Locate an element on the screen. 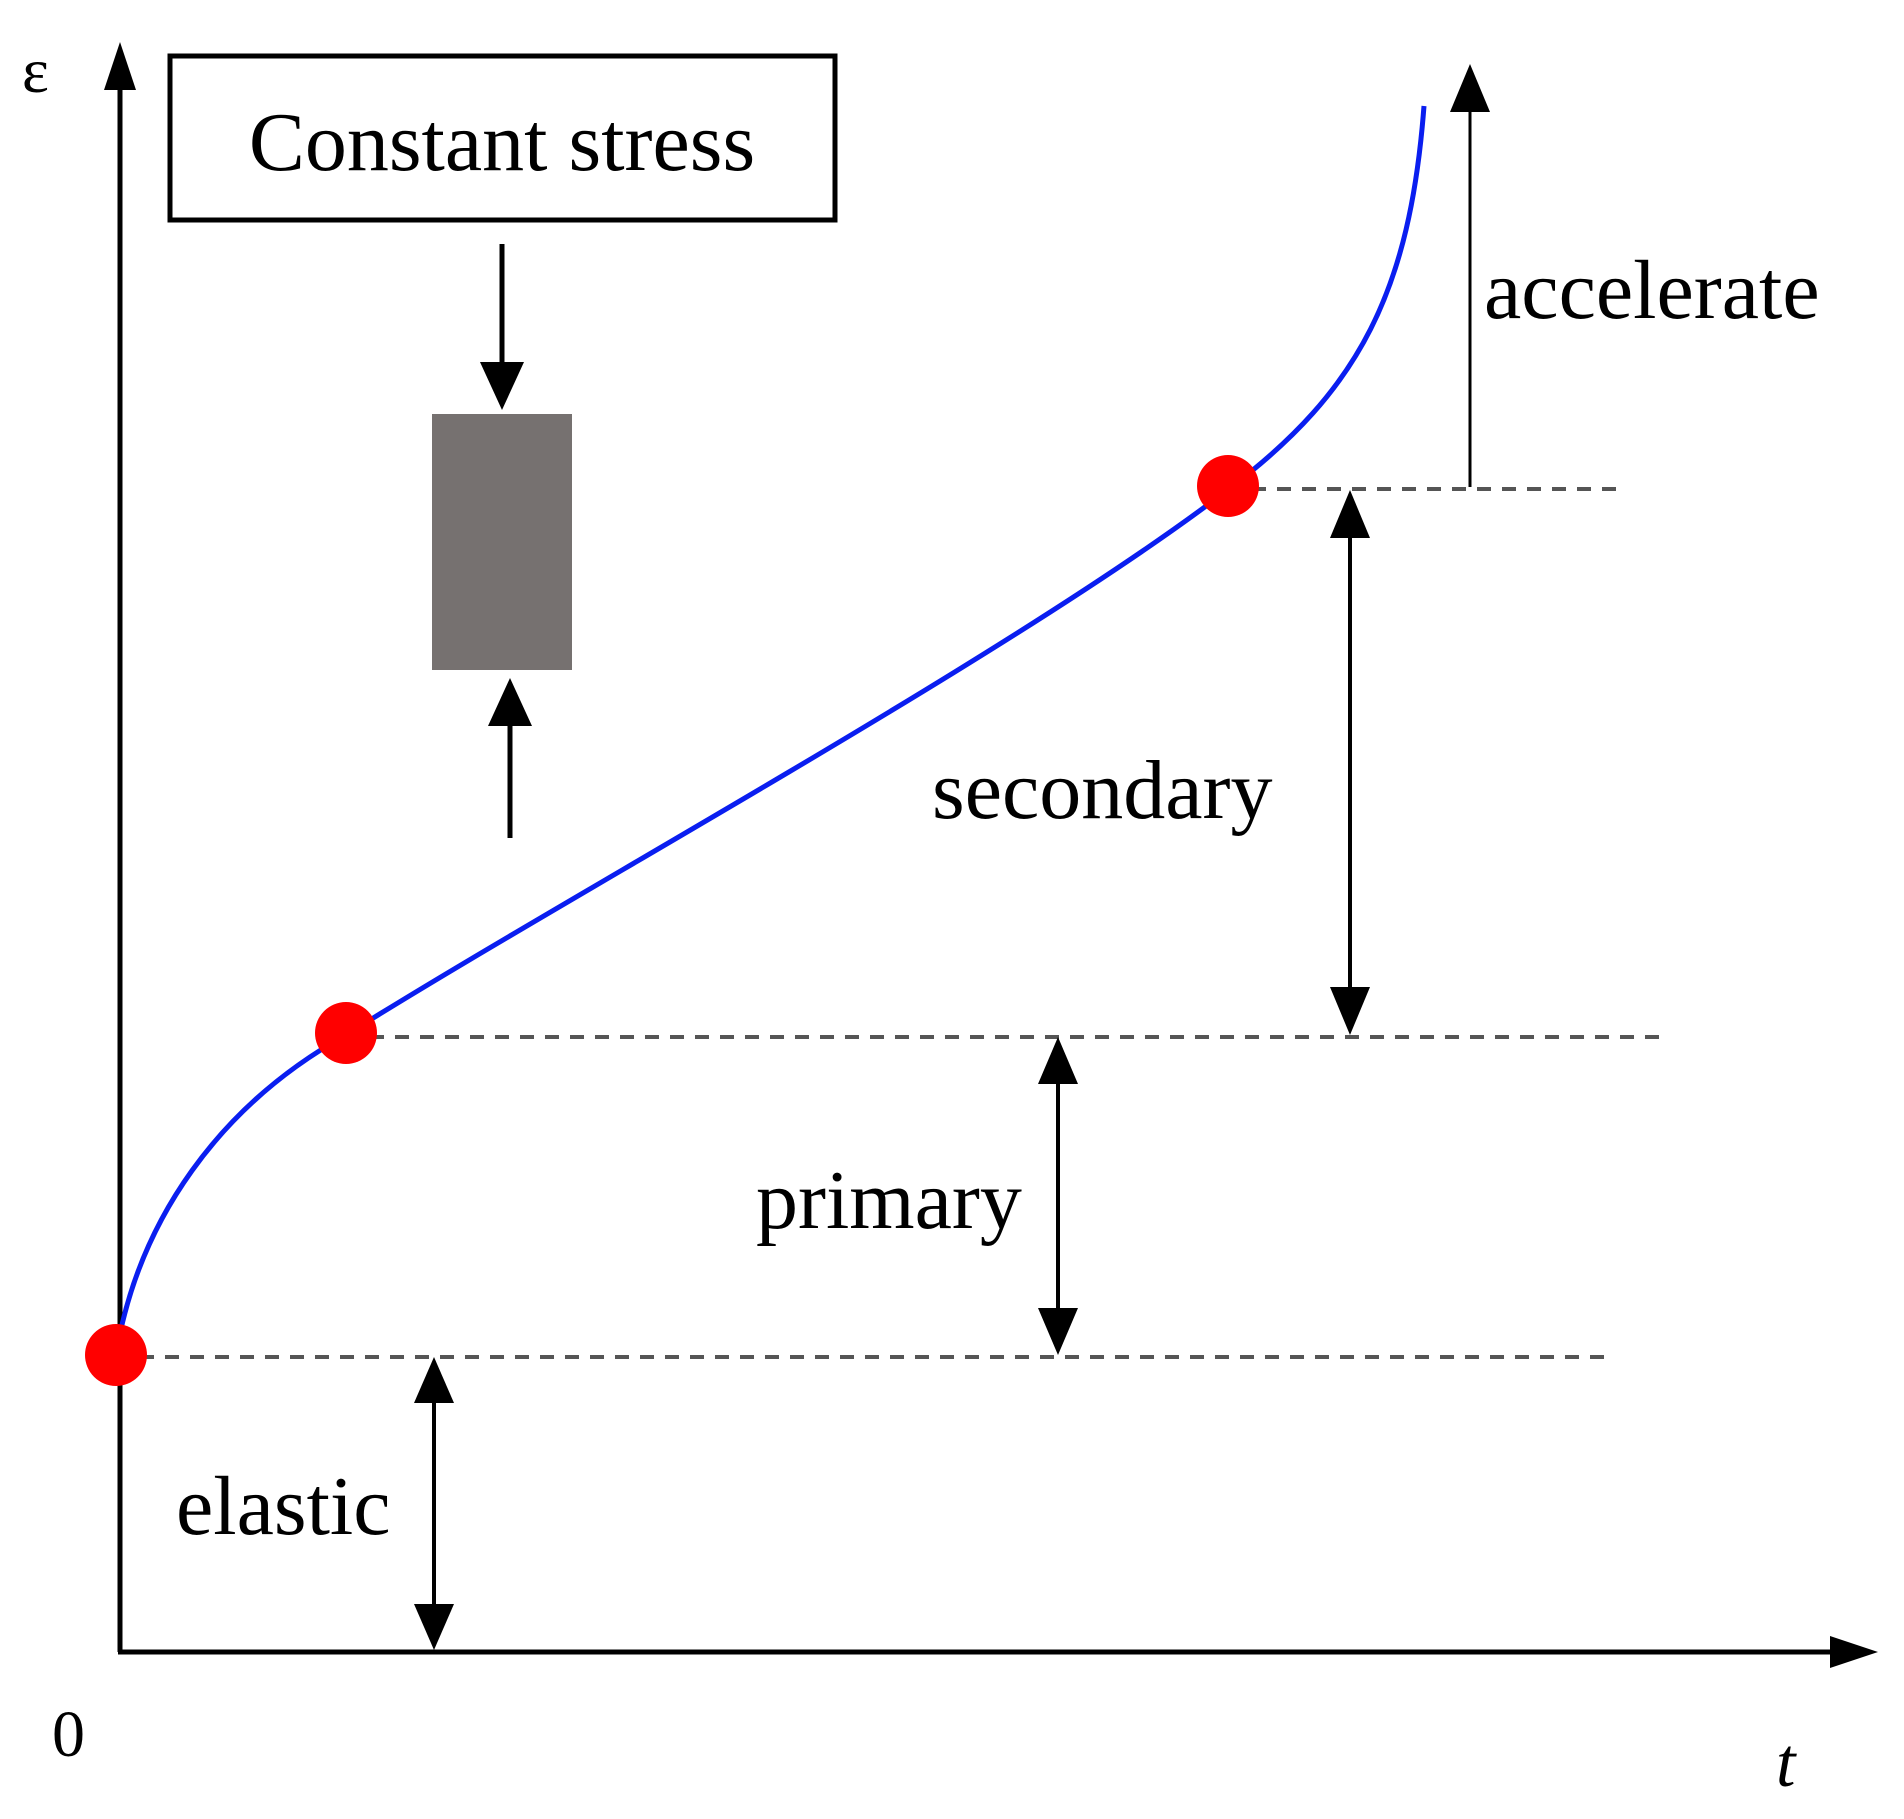  primary-label: primary is located at coordinates (889, 1200).